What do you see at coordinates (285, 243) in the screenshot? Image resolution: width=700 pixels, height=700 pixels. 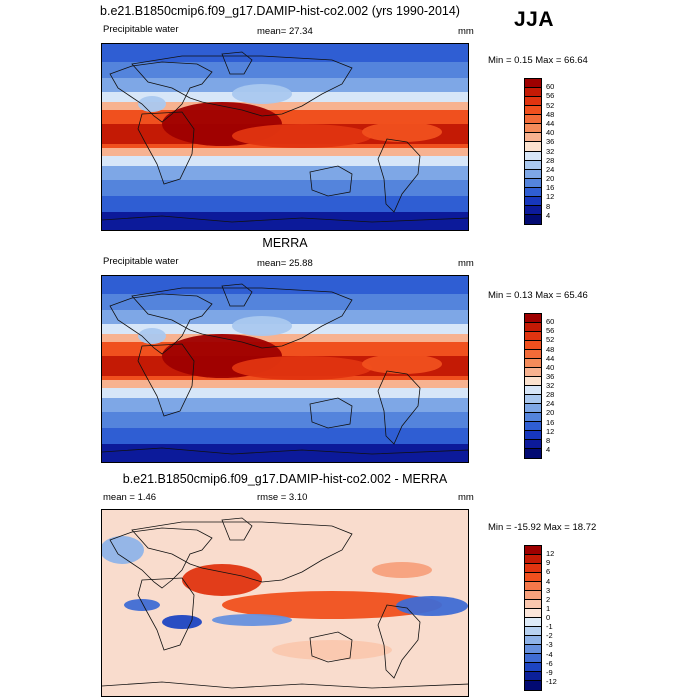 I see `panel-obs-heading: MERRA` at bounding box center [285, 243].